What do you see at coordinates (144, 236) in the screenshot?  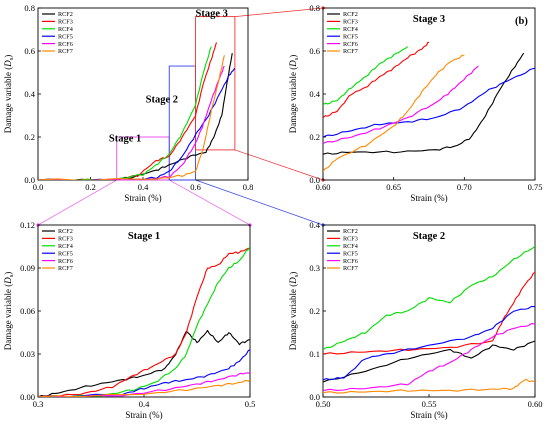 I see `panel-title: Stage 1` at bounding box center [144, 236].